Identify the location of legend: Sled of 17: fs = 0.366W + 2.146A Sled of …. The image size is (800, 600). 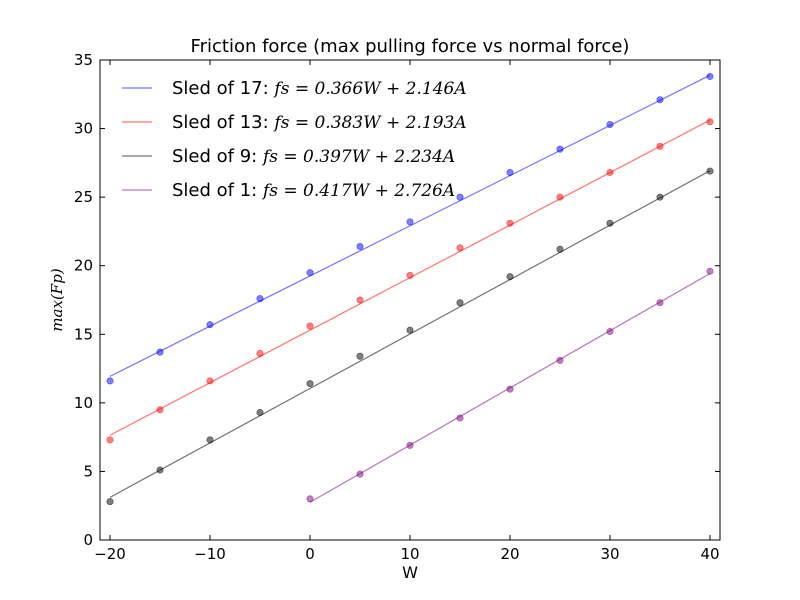
(294, 139).